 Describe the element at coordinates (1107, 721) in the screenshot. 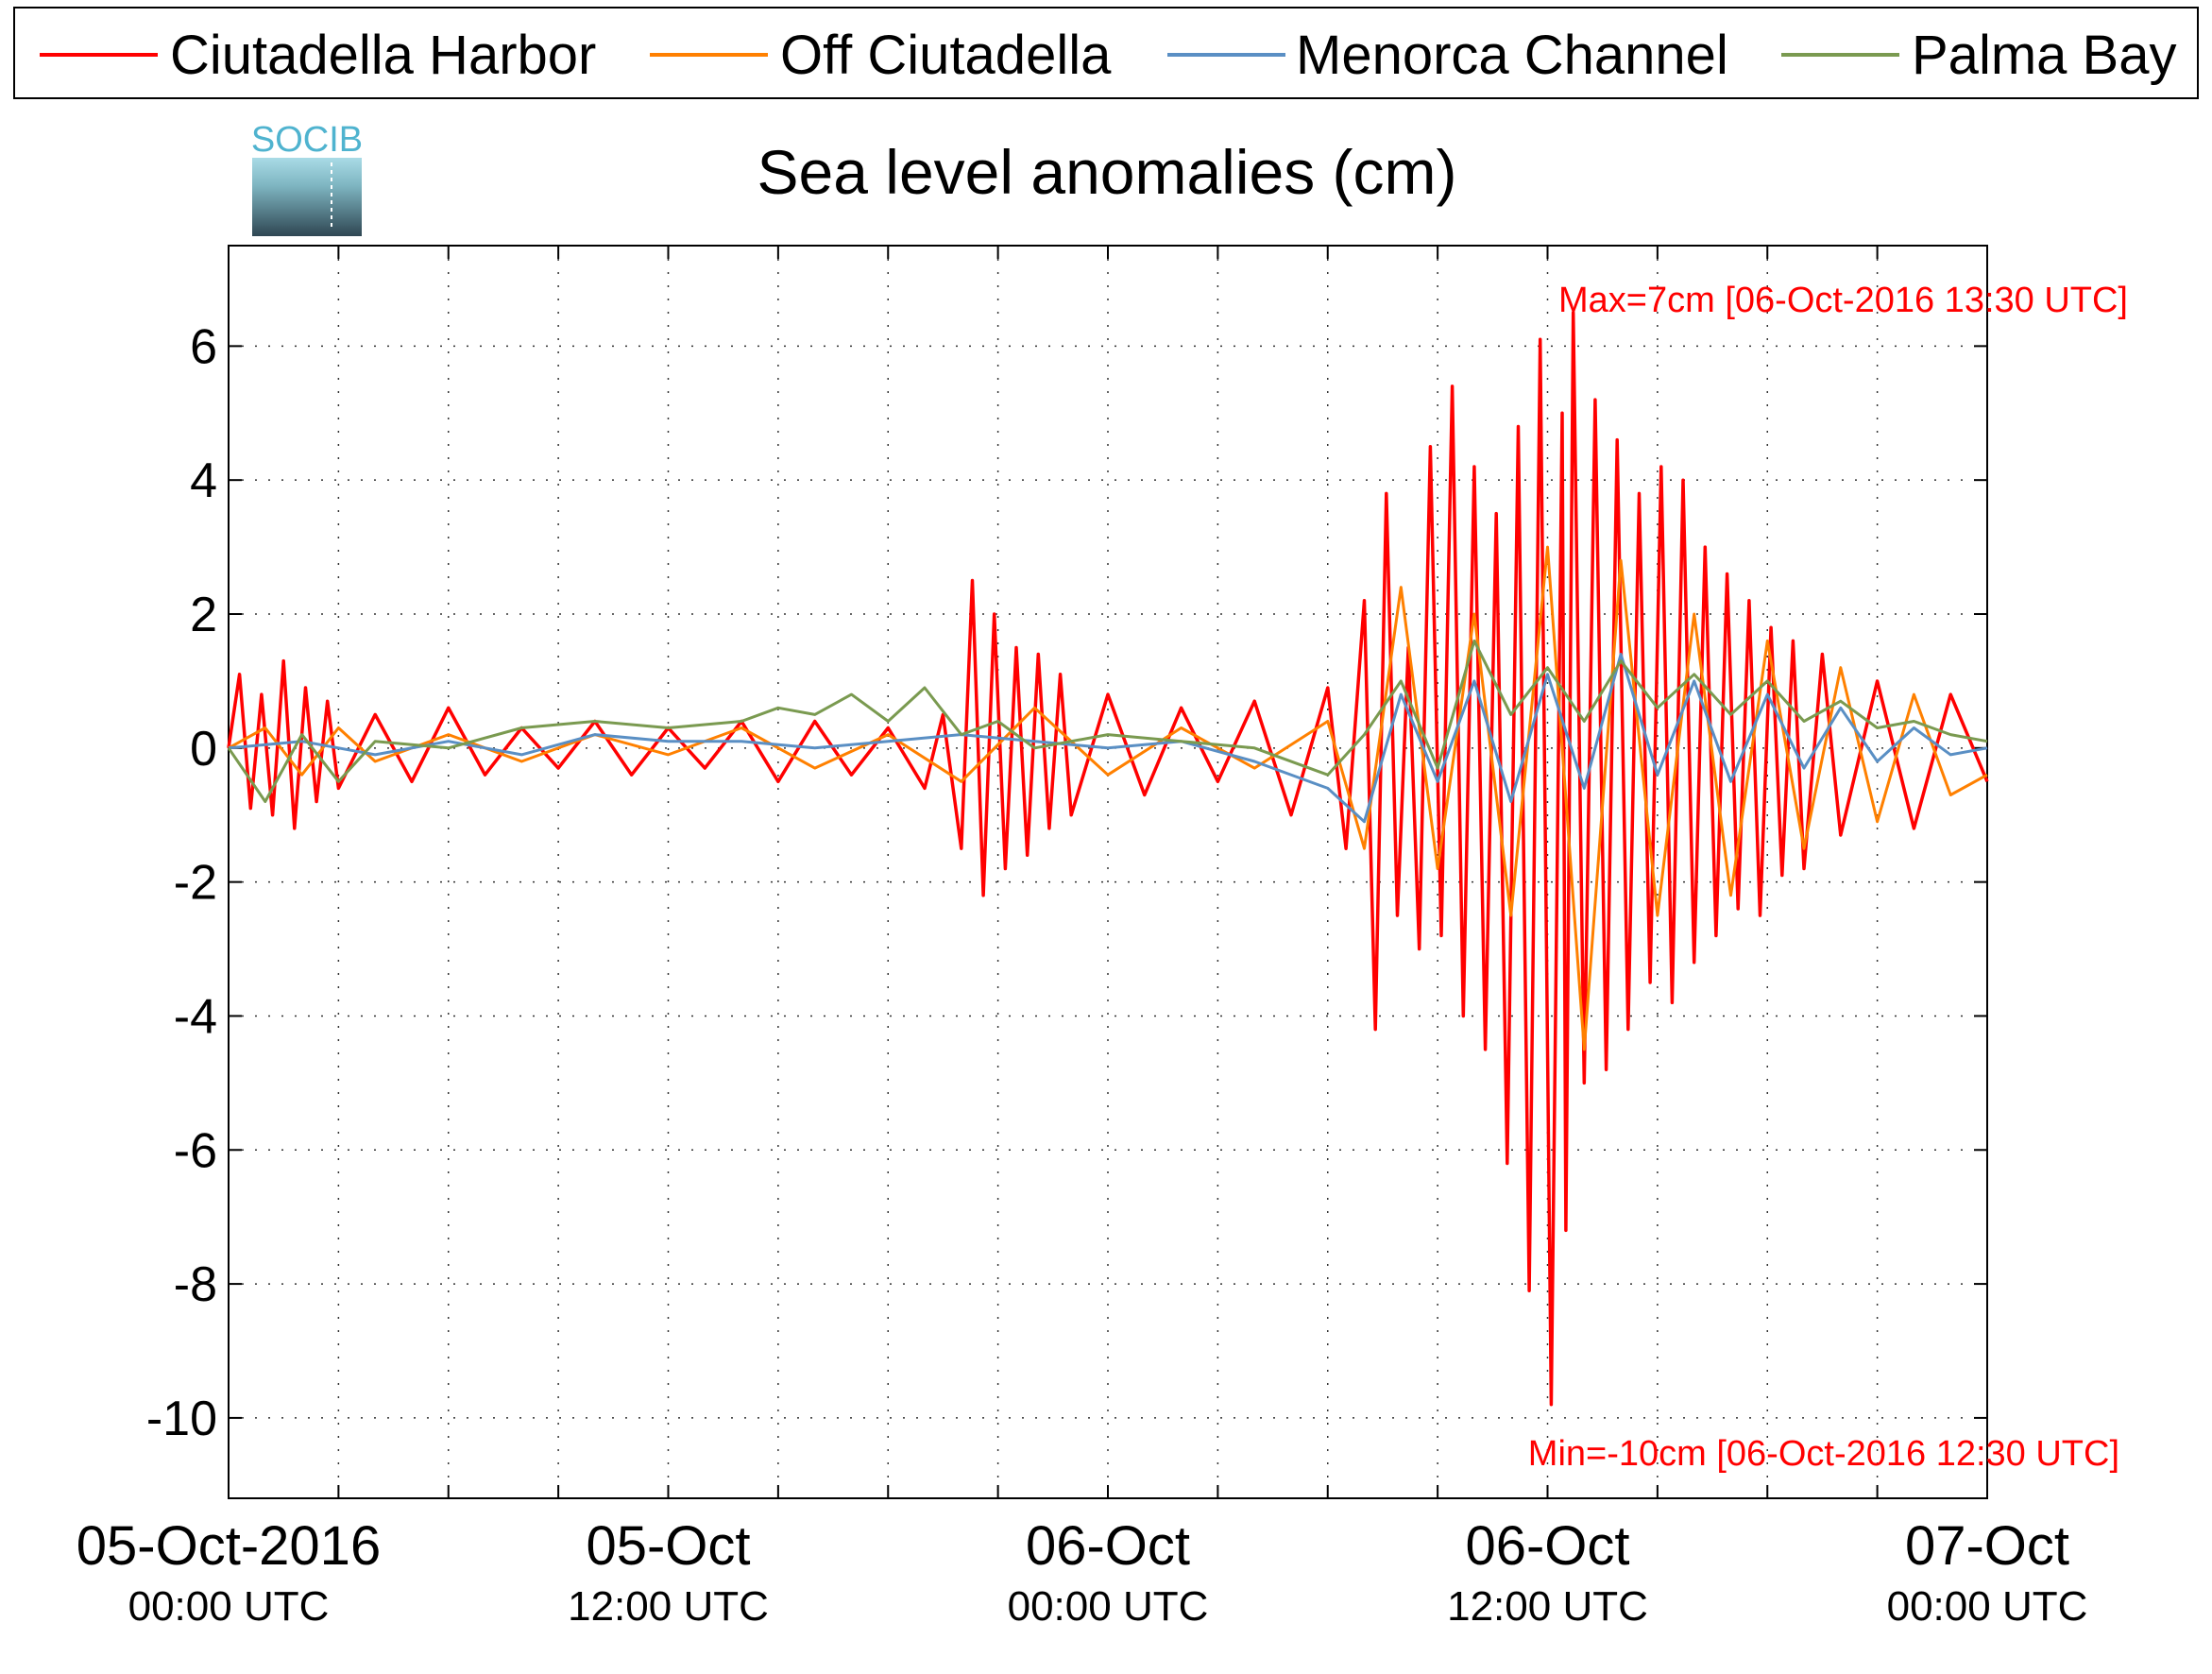

I see `series-line-palma-bay` at that location.